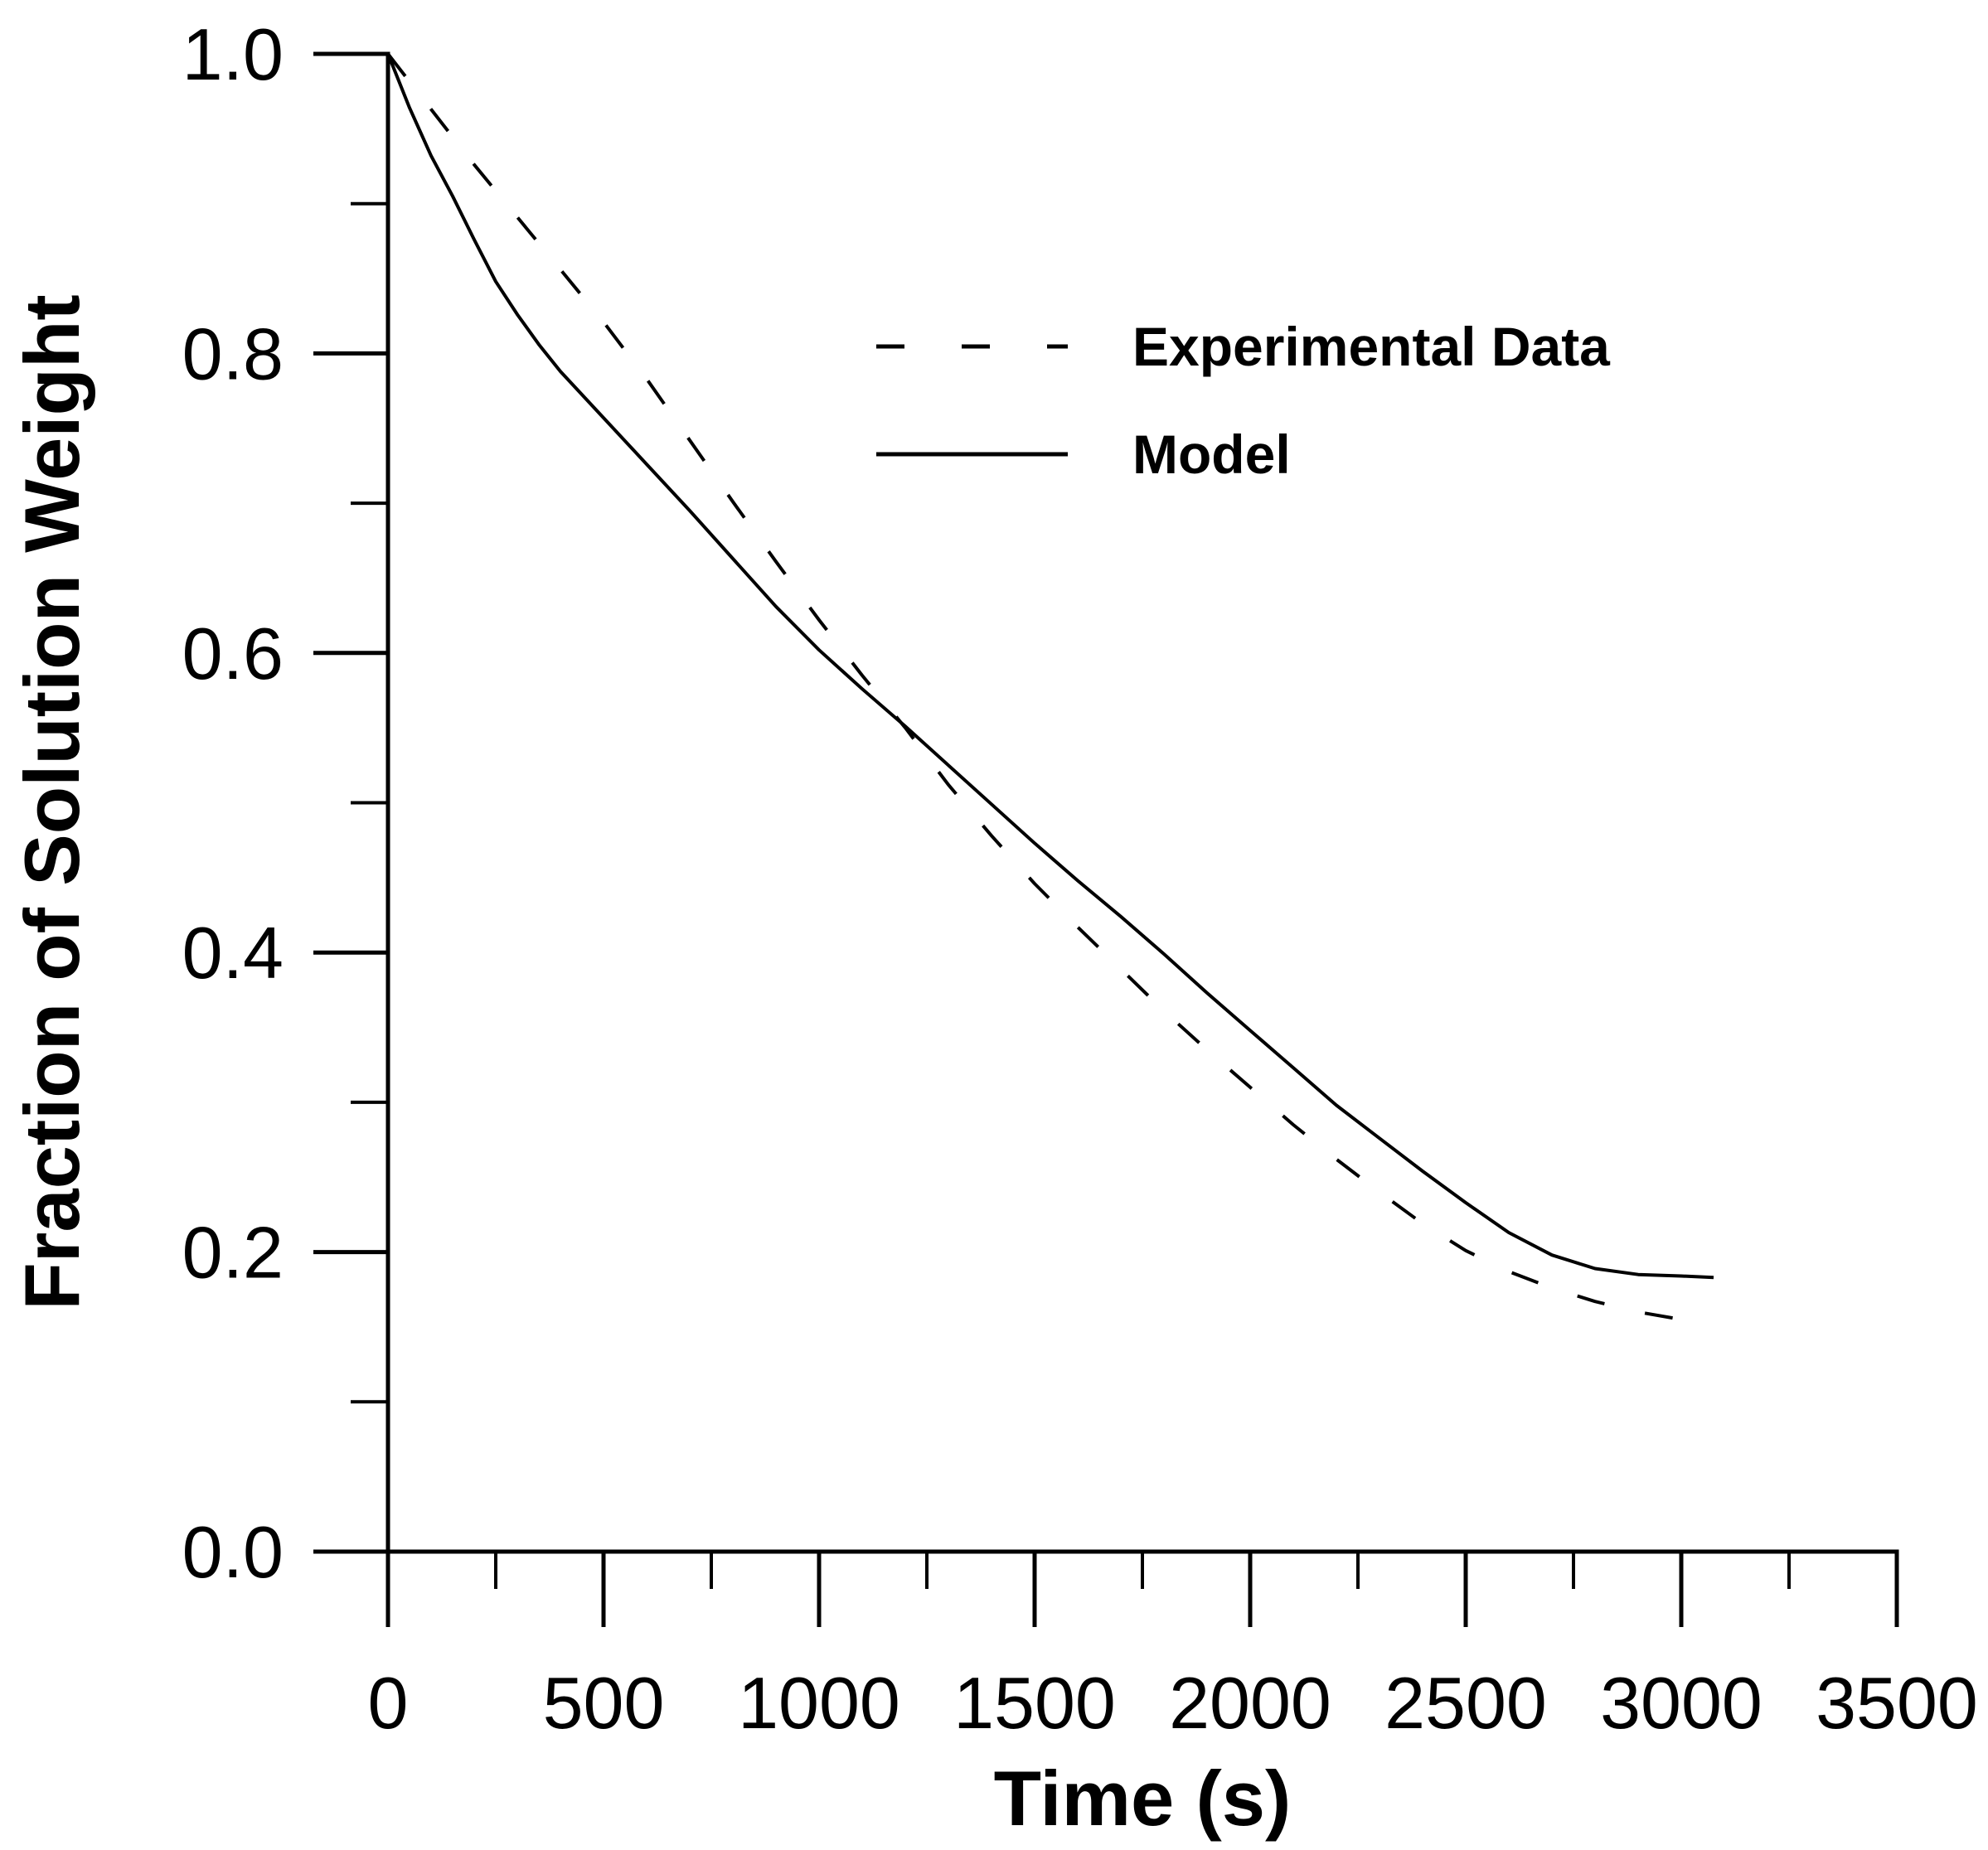  What do you see at coordinates (604, 1703) in the screenshot?
I see `x-tick-label: 500` at bounding box center [604, 1703].